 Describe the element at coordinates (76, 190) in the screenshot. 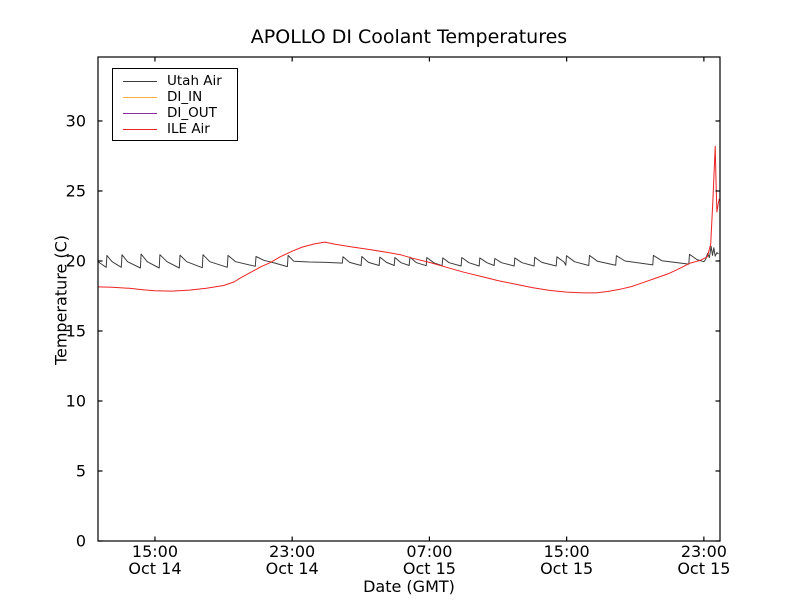

I see `y-tick-label: 25` at that location.